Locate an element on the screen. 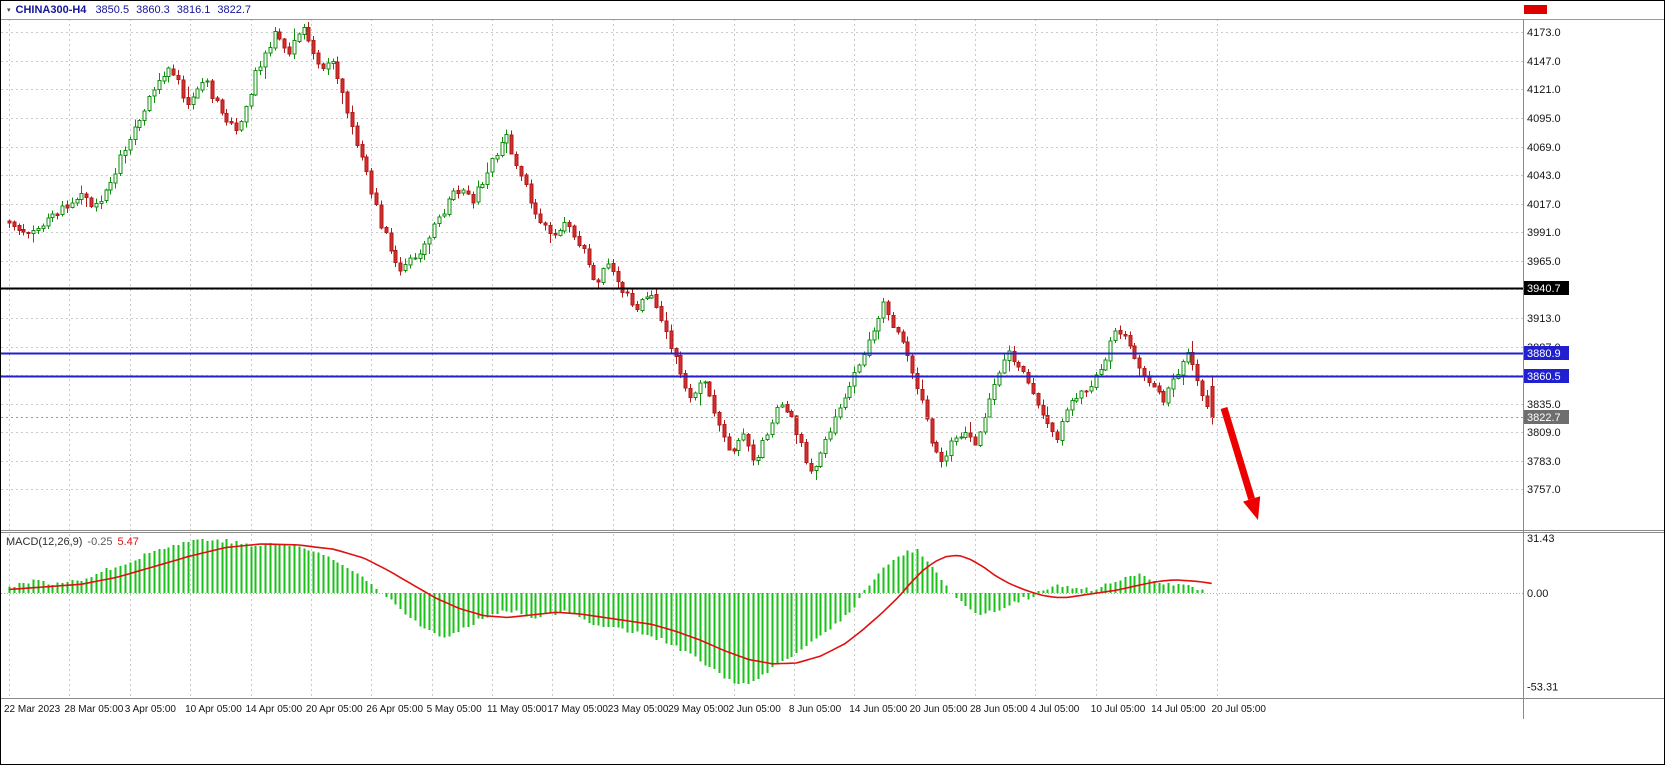 The width and height of the screenshot is (1665, 765). svg-text: 3860.5 is located at coordinates (1544, 377).